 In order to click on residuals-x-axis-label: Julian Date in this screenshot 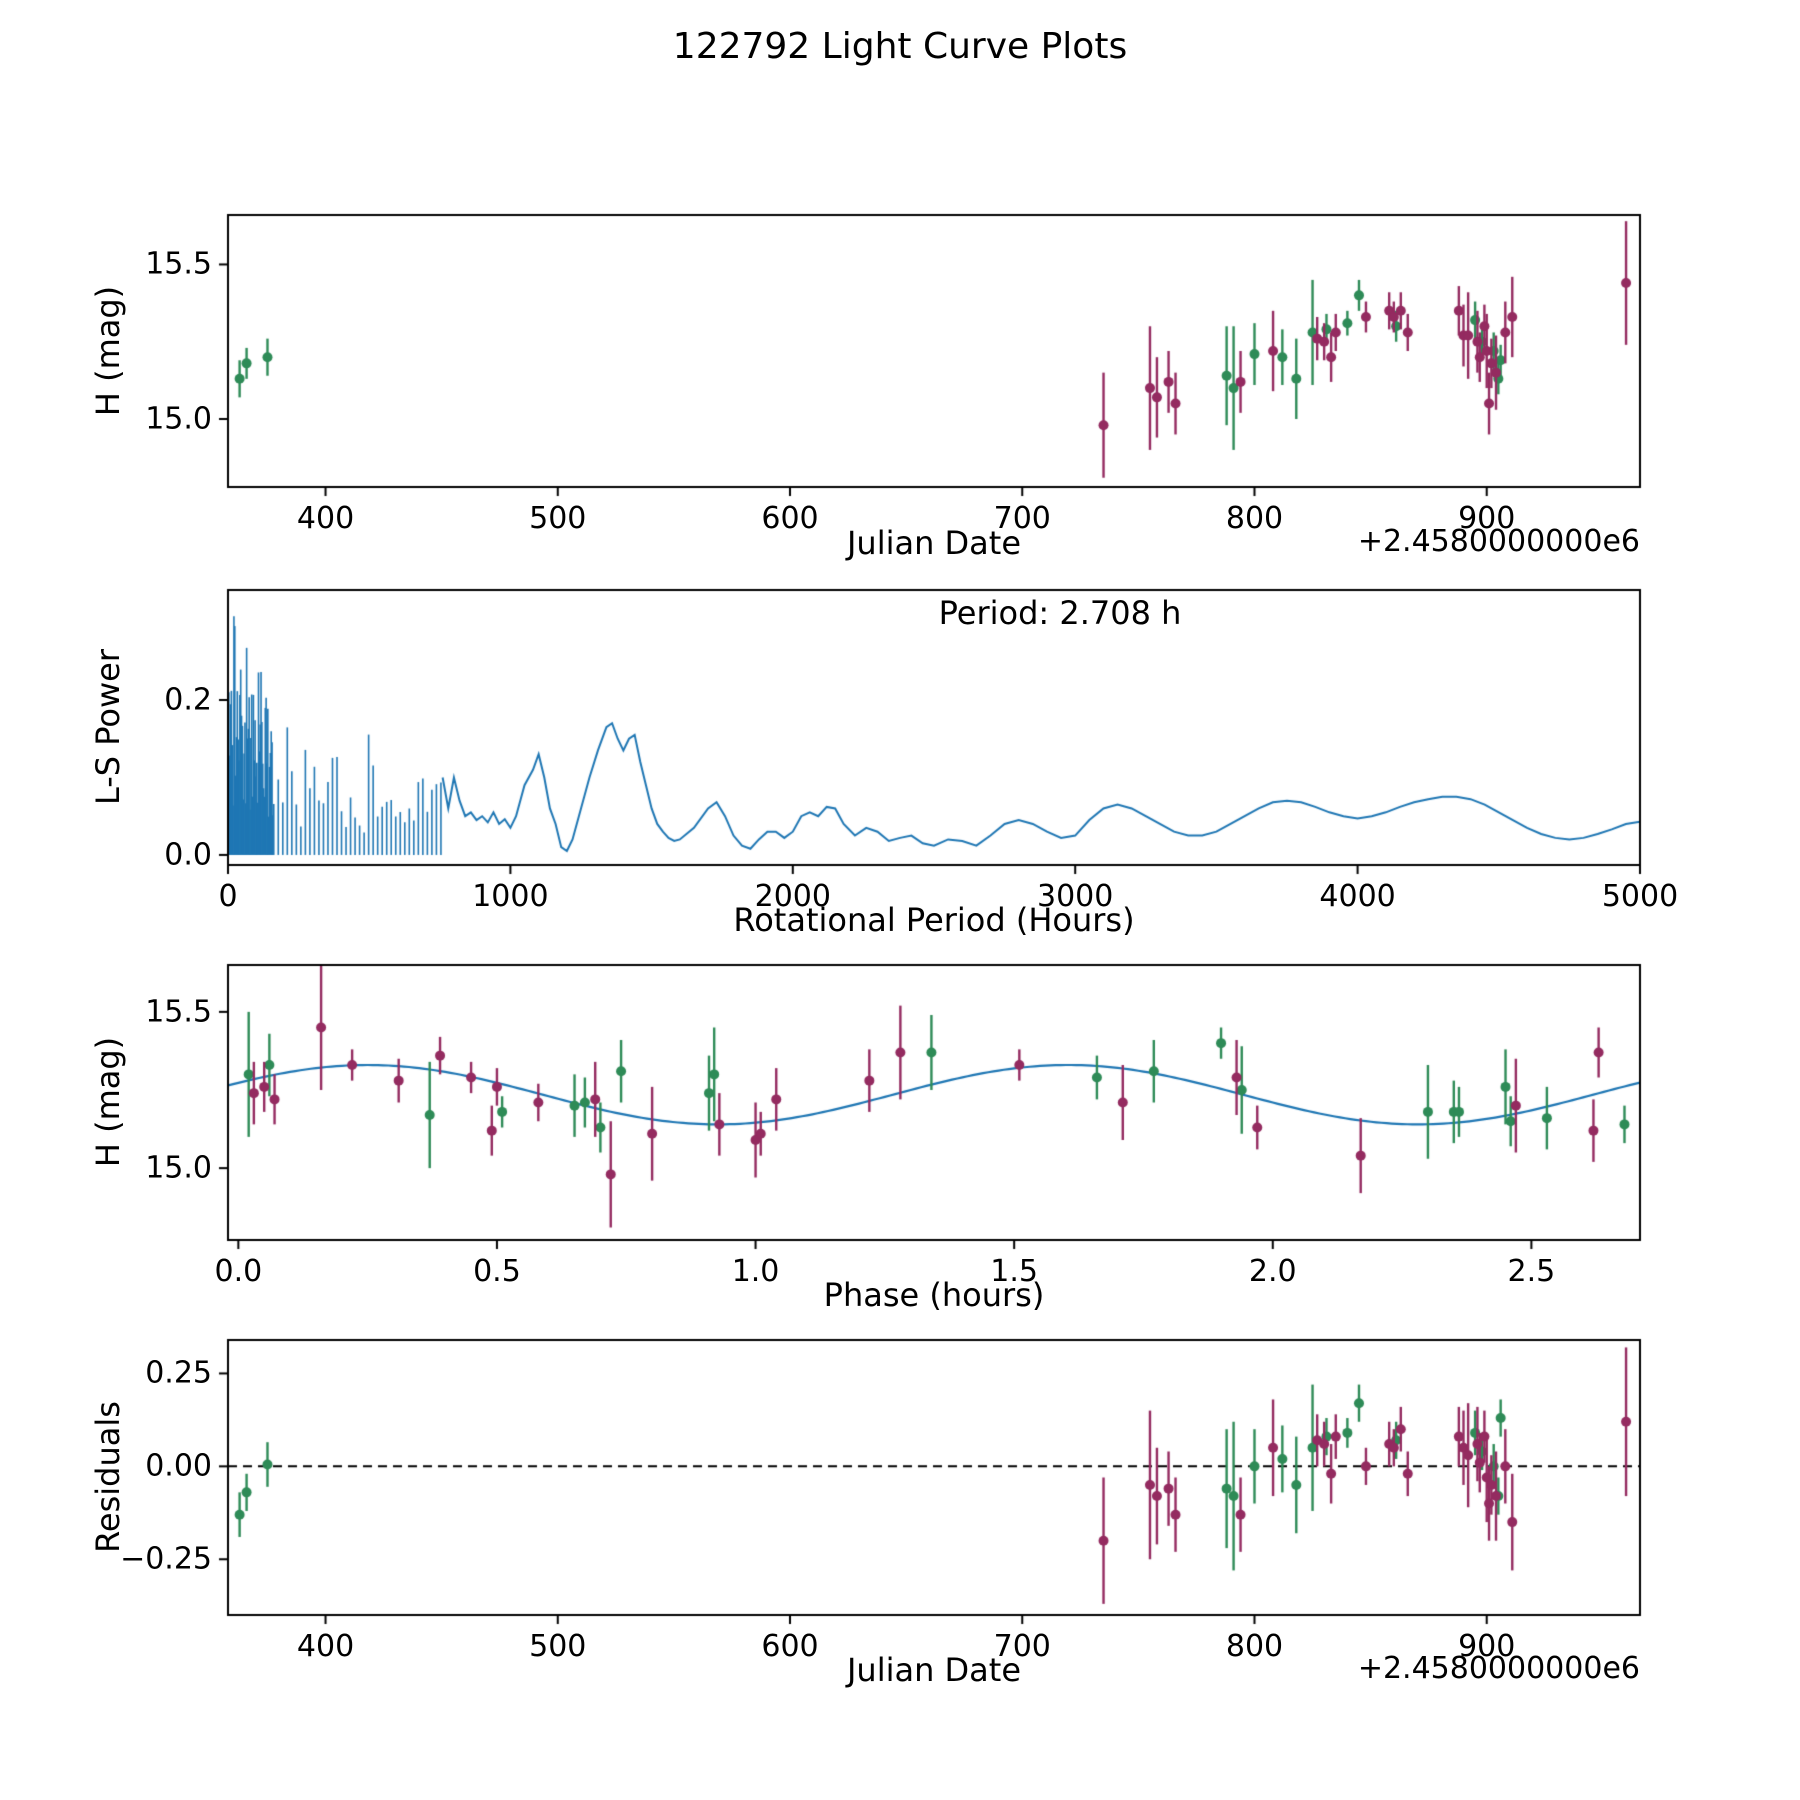, I will do `click(934, 1670)`.